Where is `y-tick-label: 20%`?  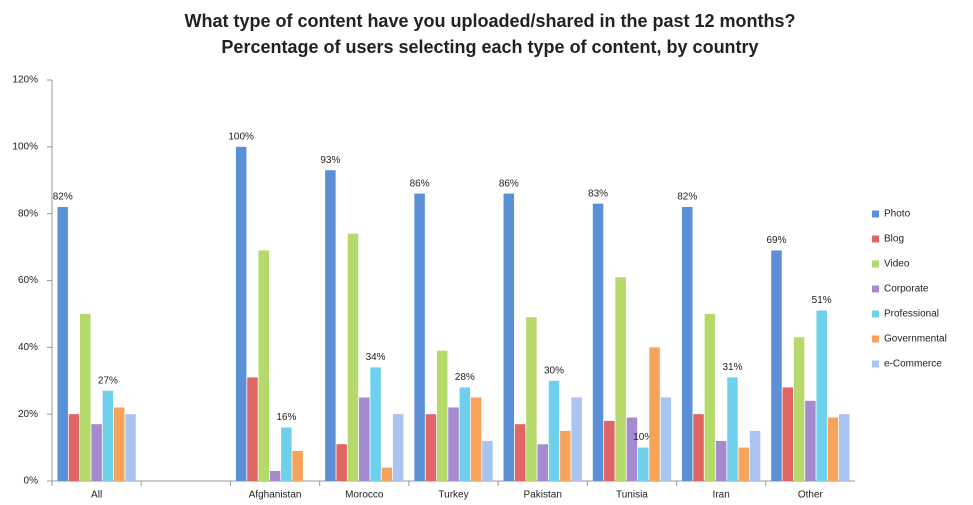
y-tick-label: 20% is located at coordinates (28, 414).